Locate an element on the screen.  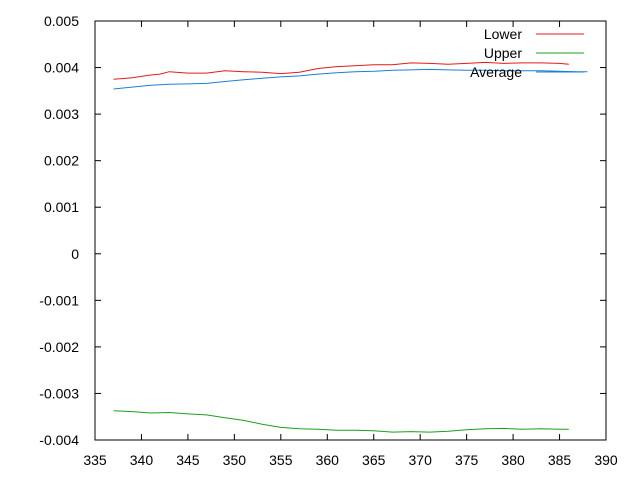
x-tick-label: 375 is located at coordinates (467, 460).